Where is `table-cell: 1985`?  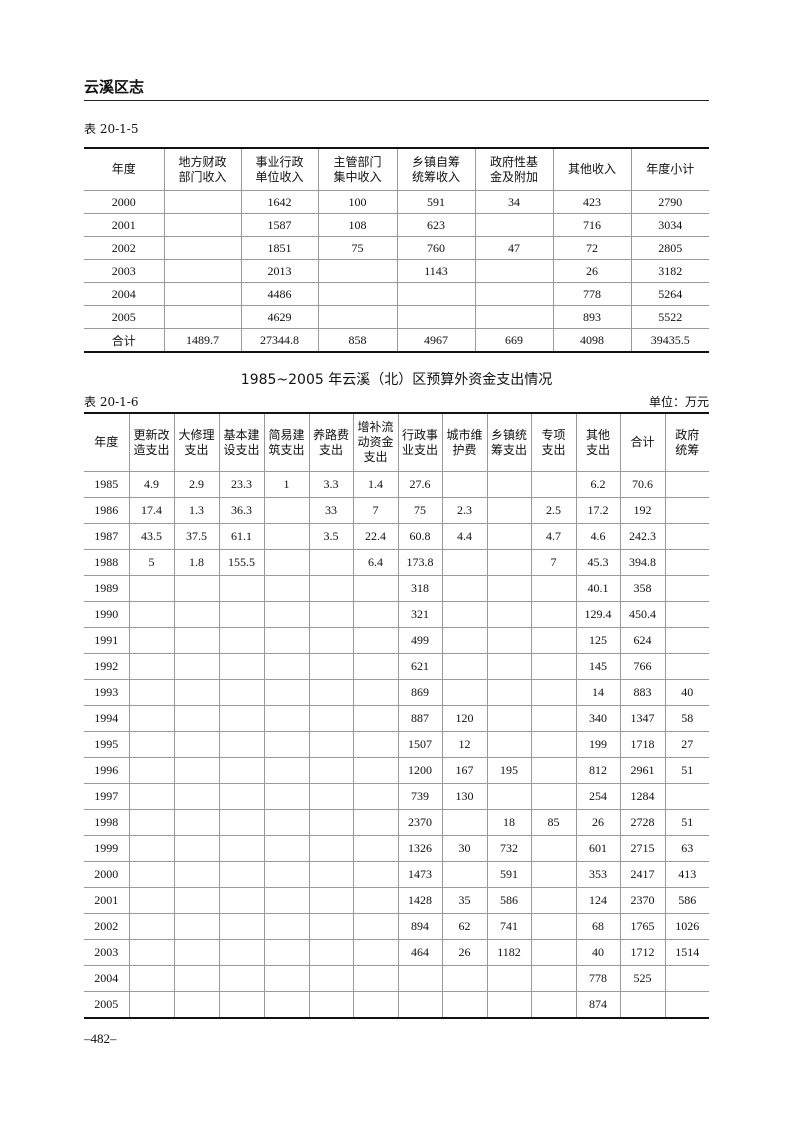 table-cell: 1985 is located at coordinates (106, 484).